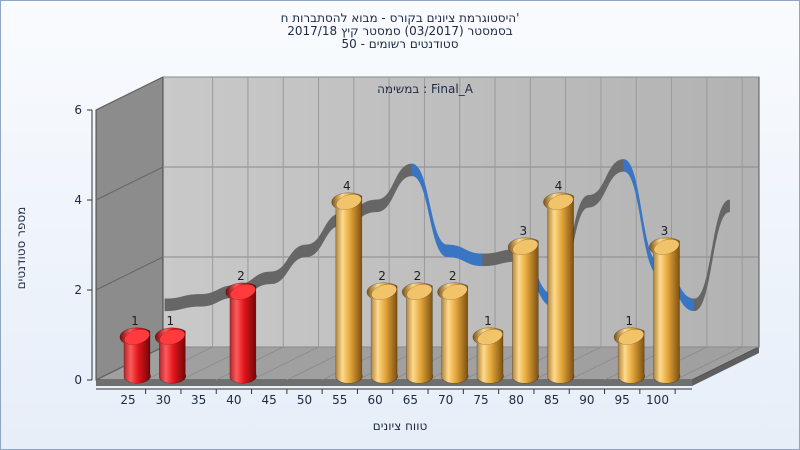 The height and width of the screenshot is (450, 800). I want to click on y-tick-label: 2, so click(78, 290).